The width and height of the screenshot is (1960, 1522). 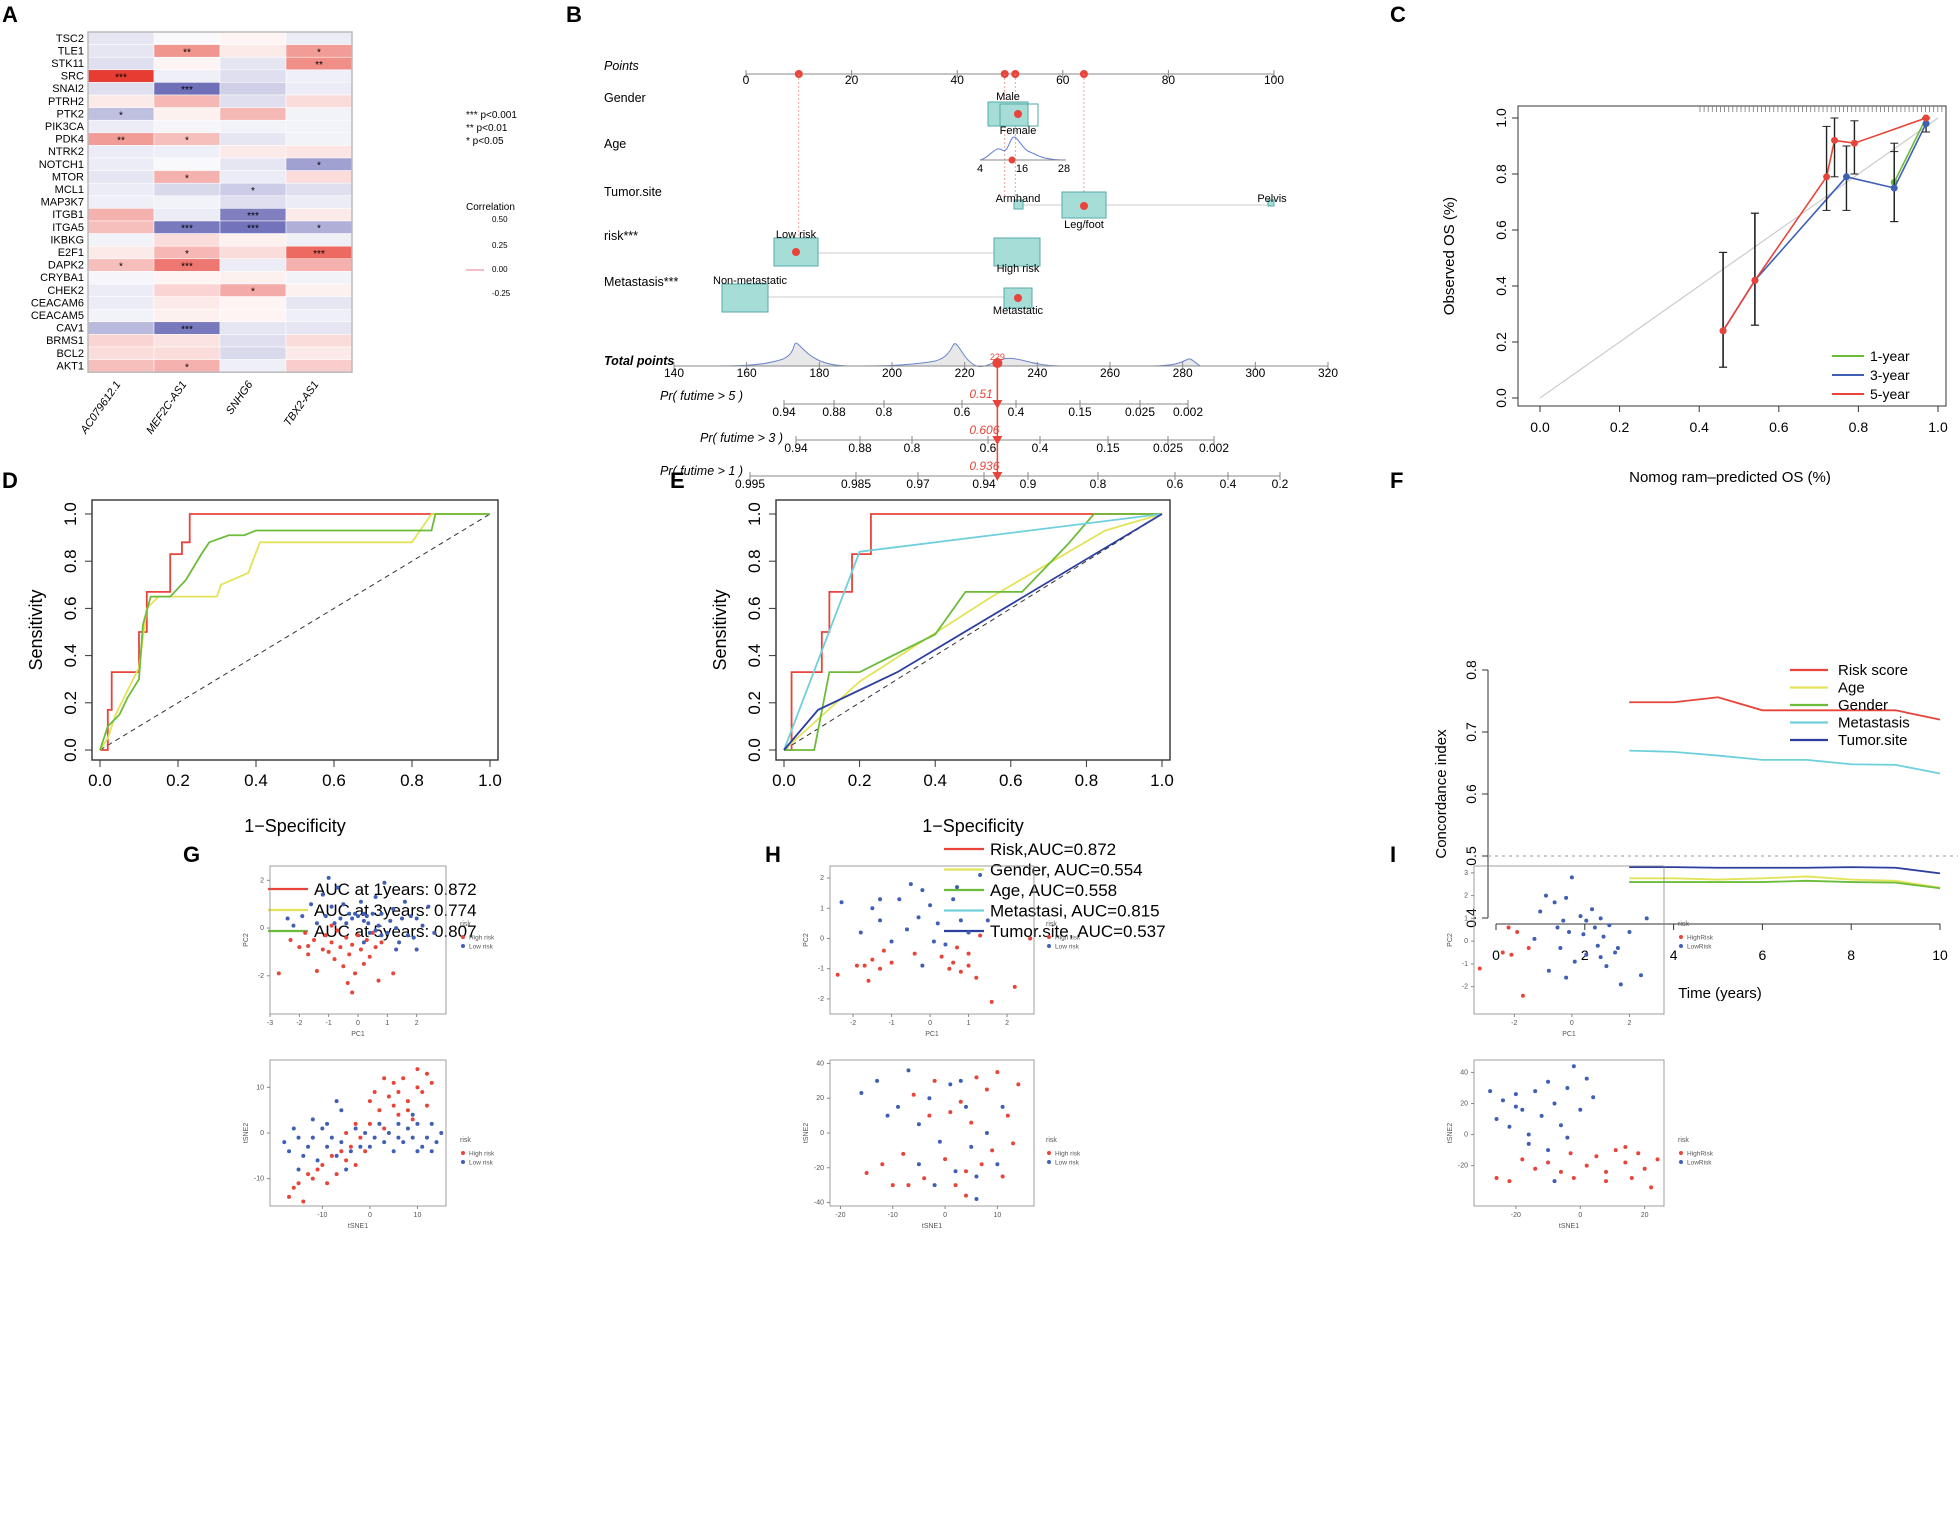 What do you see at coordinates (246, 940) in the screenshot?
I see `y-axis-title: PC2` at bounding box center [246, 940].